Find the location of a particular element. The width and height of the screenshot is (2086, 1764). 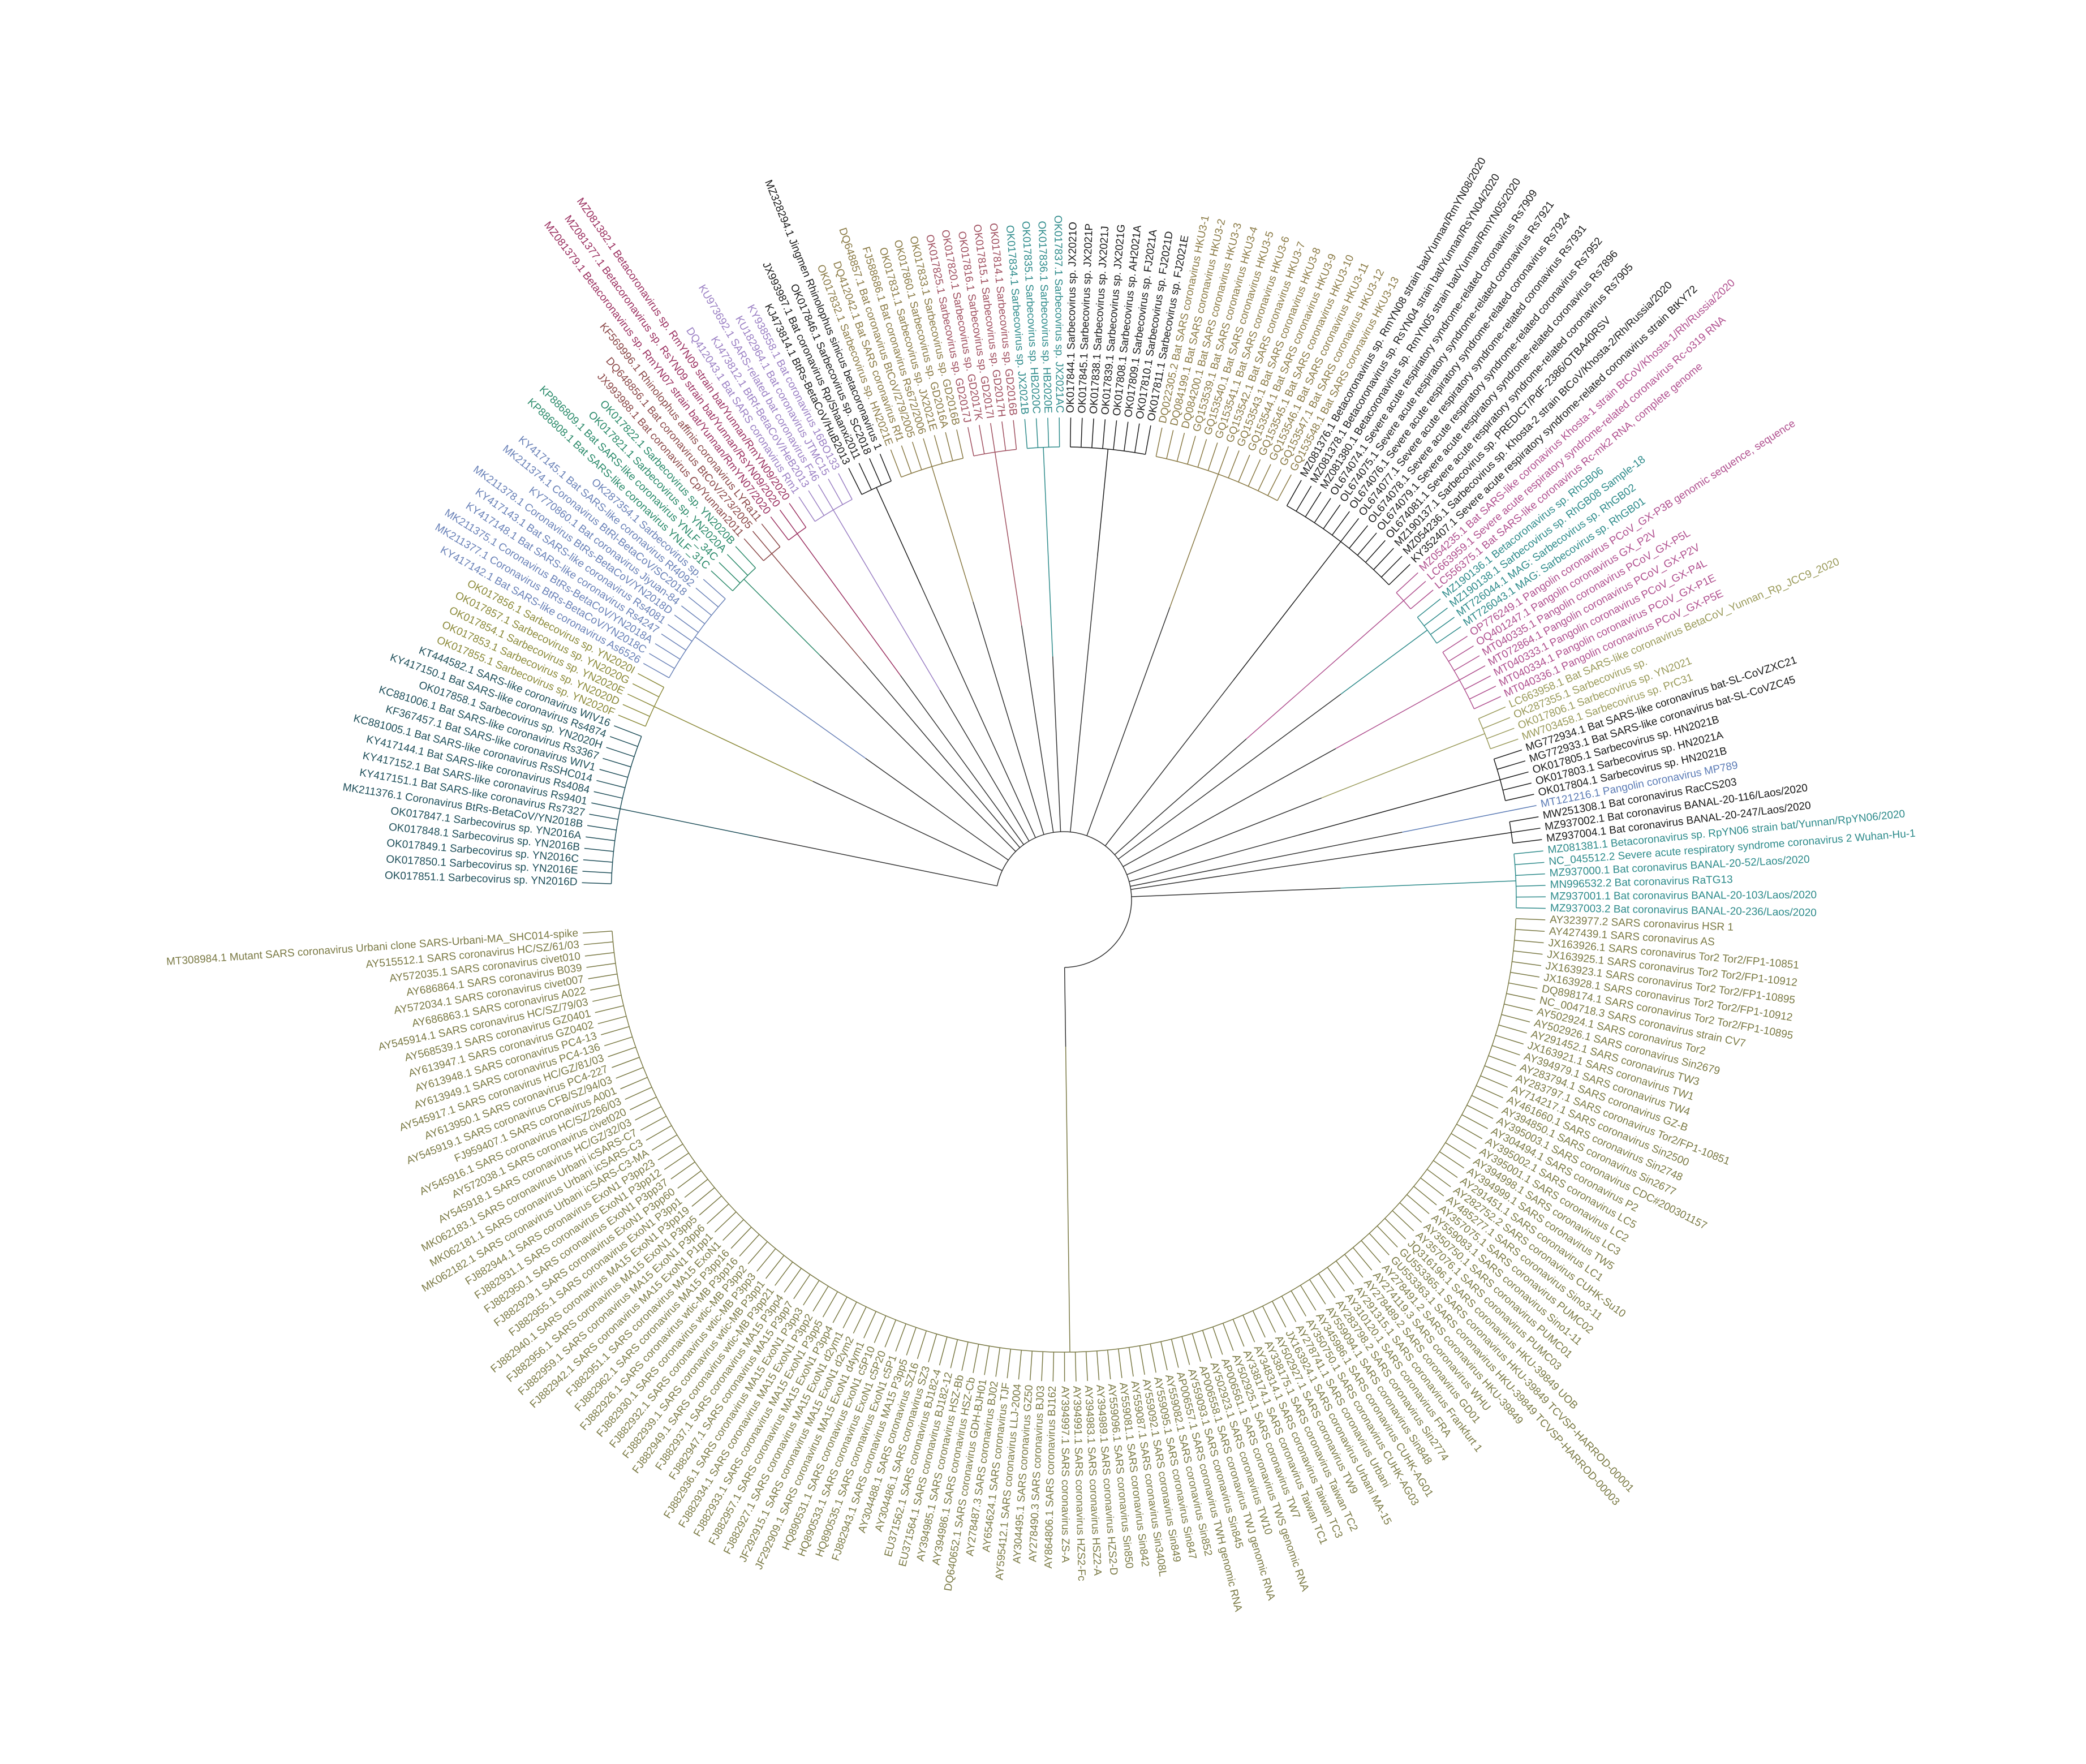

leaf-label: OK017837.1 Sarbecovirus sp. JX2021AC is located at coordinates (1058, 314).